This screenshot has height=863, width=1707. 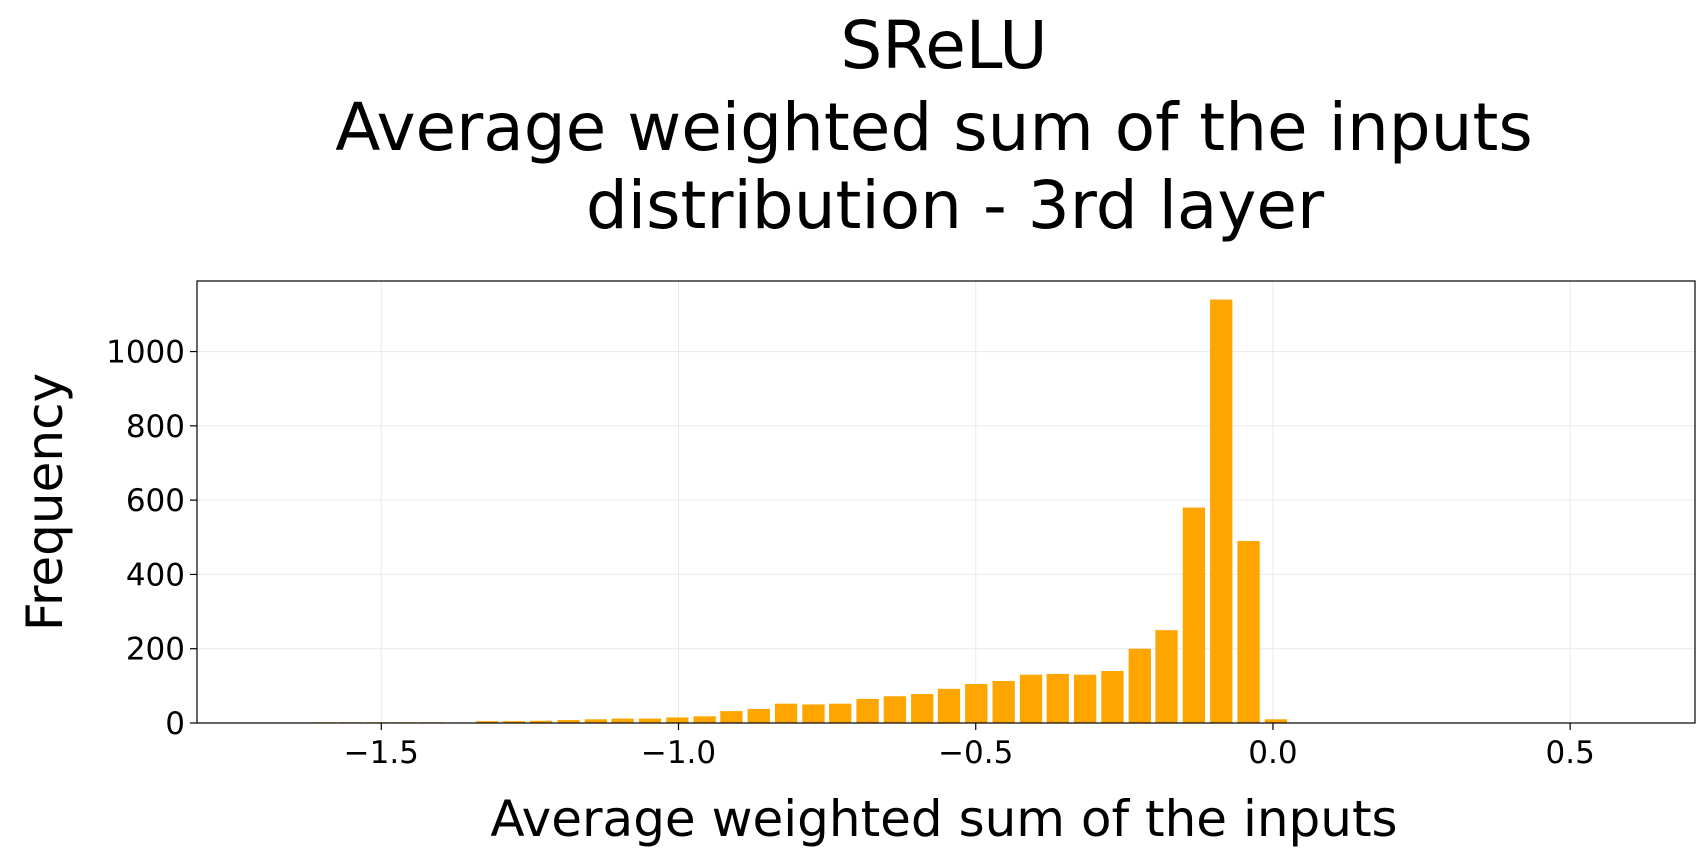 I want to click on y-tick-label: 0, so click(x=175, y=724).